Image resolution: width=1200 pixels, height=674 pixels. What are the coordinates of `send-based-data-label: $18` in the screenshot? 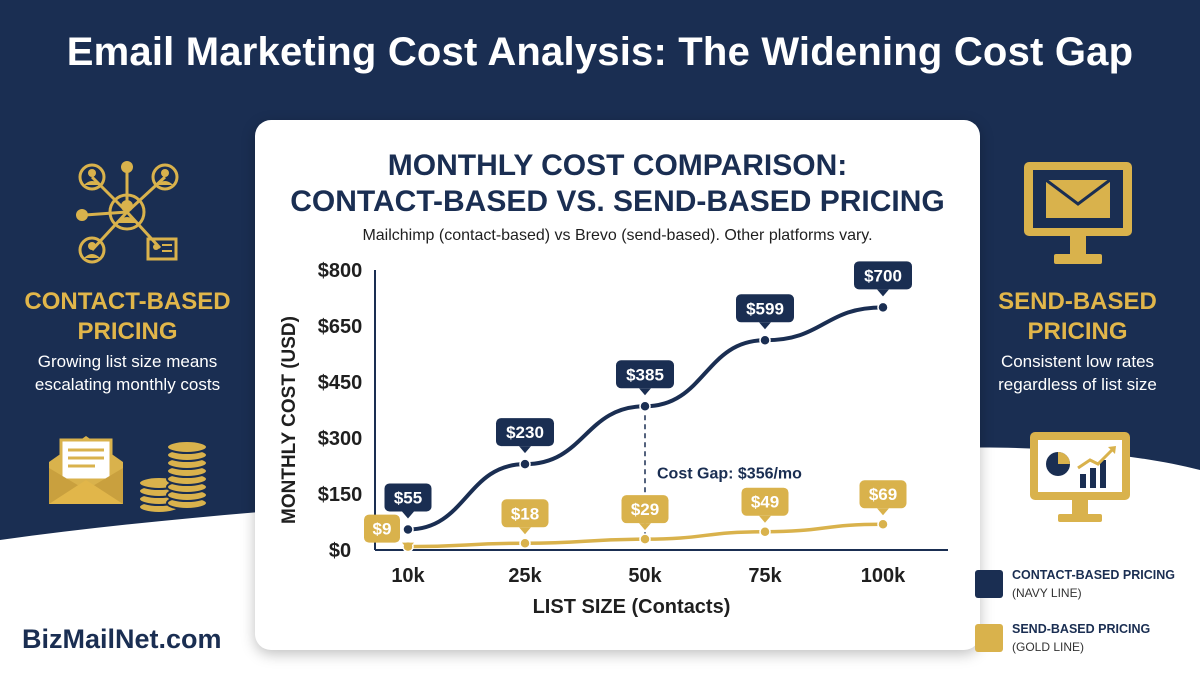 It's located at (525, 513).